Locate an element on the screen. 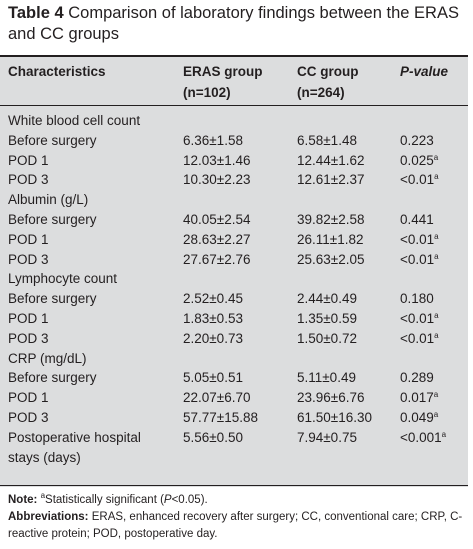 This screenshot has height=549, width=473. cell-cc: 1.35±0.59 is located at coordinates (327, 318).